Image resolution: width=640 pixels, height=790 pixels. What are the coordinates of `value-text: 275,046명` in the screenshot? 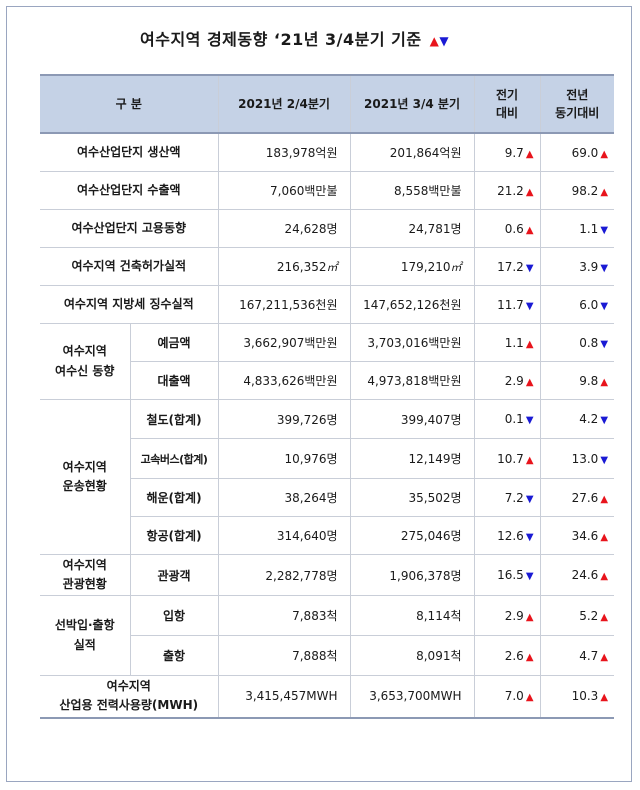 It's located at (431, 536).